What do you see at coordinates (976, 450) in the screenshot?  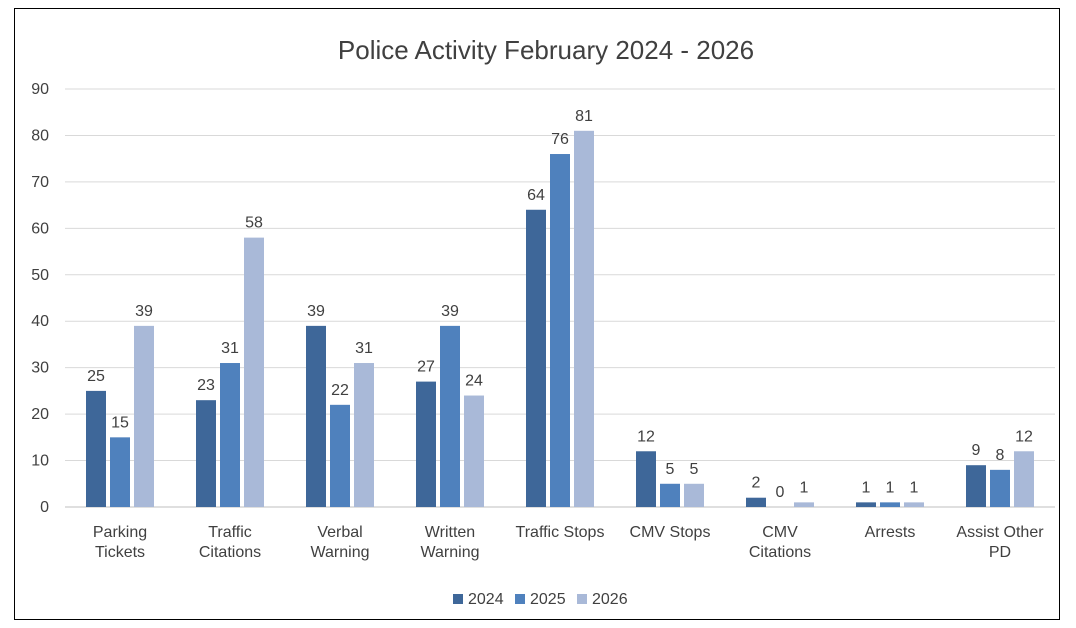 I see `data-label: 9` at bounding box center [976, 450].